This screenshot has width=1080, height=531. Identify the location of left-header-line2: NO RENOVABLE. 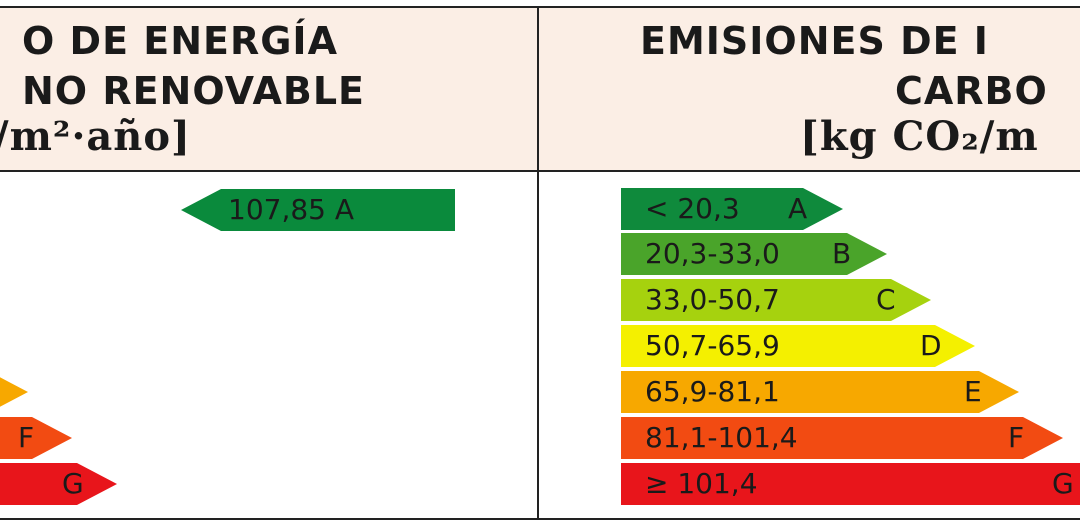
(194, 91).